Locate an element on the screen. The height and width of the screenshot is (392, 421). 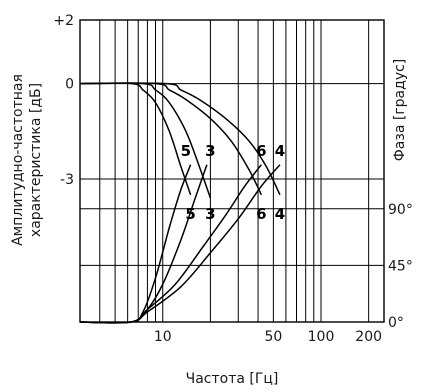
x-tick-label: 10 is located at coordinates (163, 337).